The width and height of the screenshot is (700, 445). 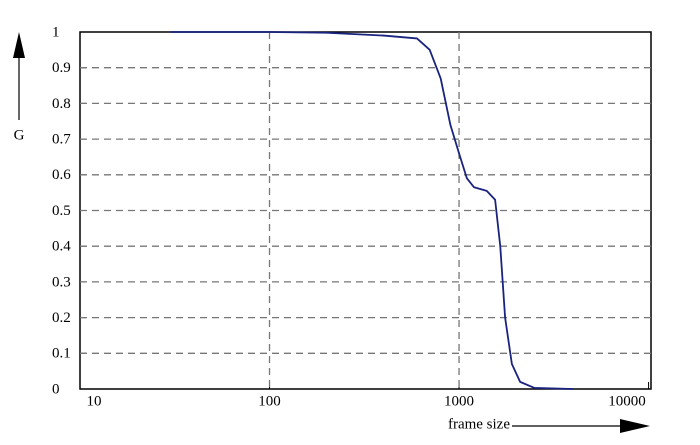 What do you see at coordinates (61, 68) in the screenshot?
I see `y-tick-label: 0.9` at bounding box center [61, 68].